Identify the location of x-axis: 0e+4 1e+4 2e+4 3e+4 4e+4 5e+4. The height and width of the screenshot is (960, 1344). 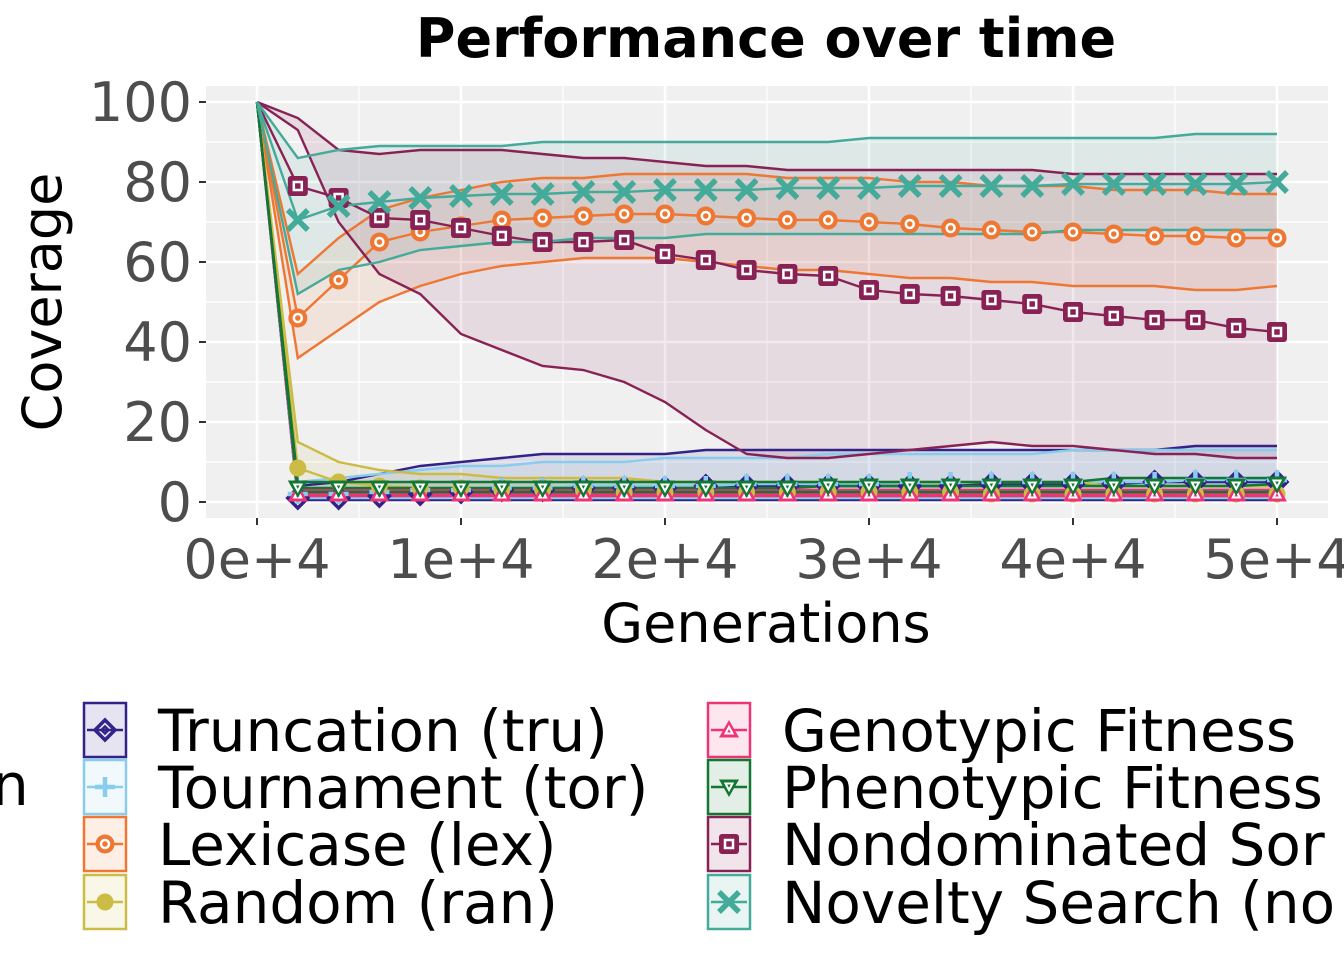
(763, 554).